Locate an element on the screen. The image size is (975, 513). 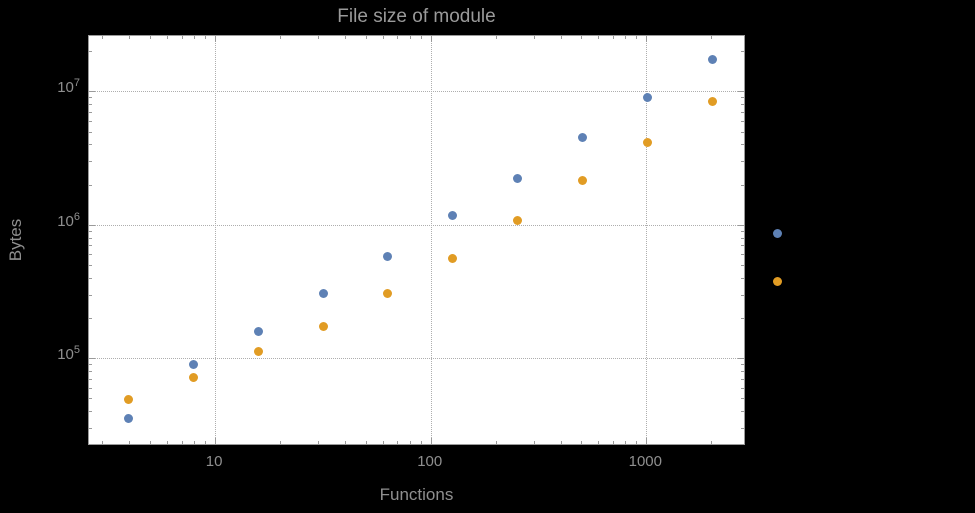
y-tick-label: 107 is located at coordinates (40, 87).